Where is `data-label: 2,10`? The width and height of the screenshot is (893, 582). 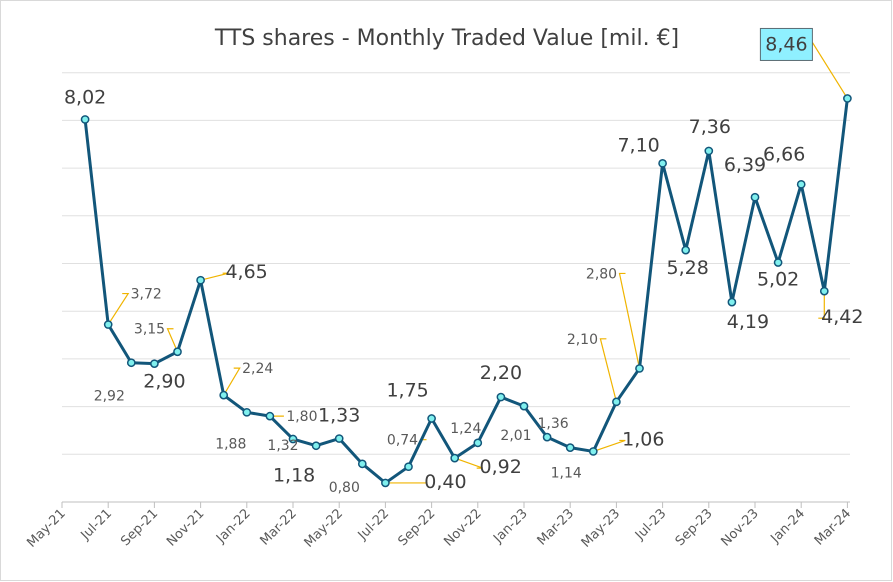
data-label: 2,10 is located at coordinates (582, 340).